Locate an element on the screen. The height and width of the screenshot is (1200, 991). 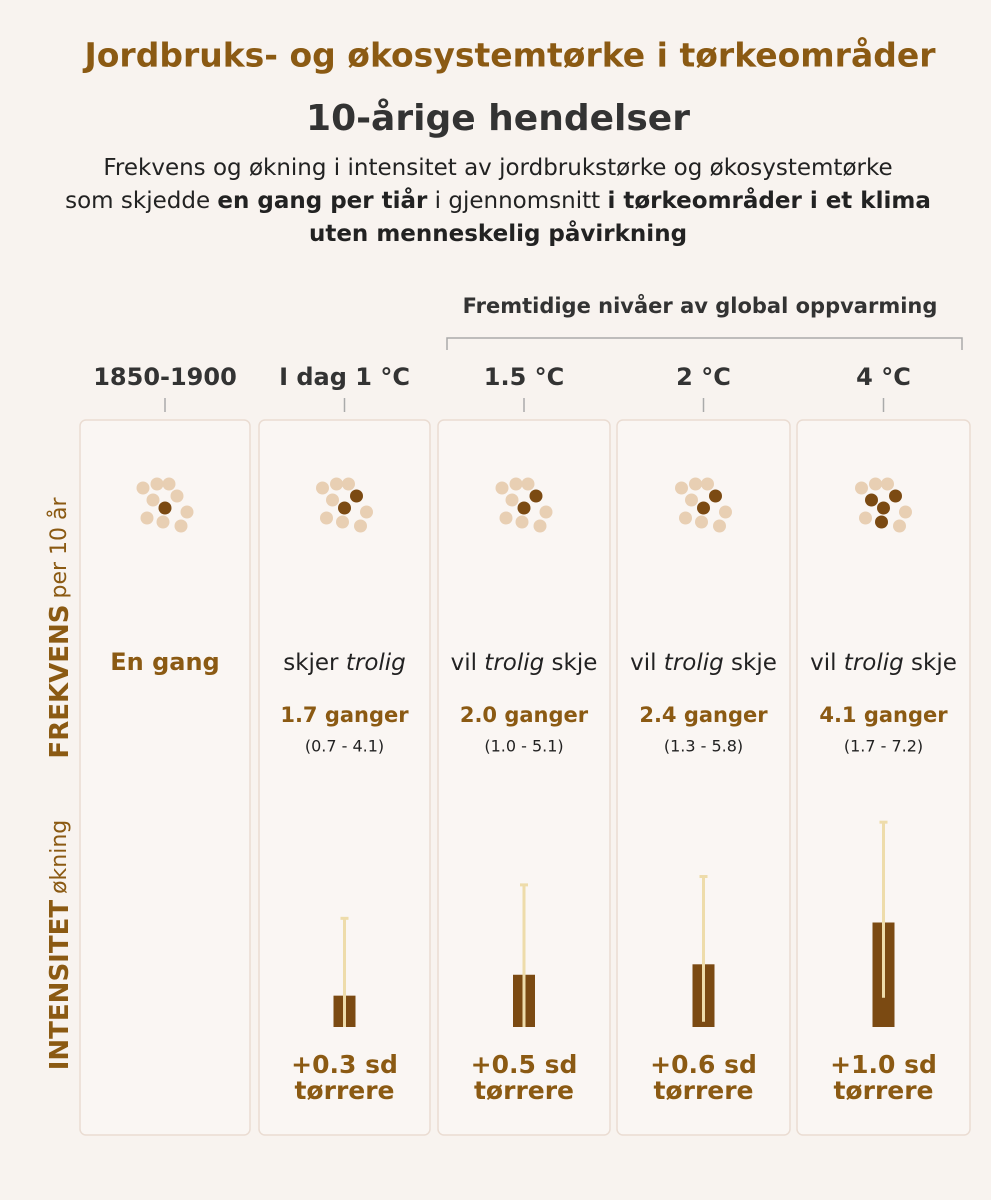
range-label: (1.0 - 5.1) is located at coordinates (523, 746).